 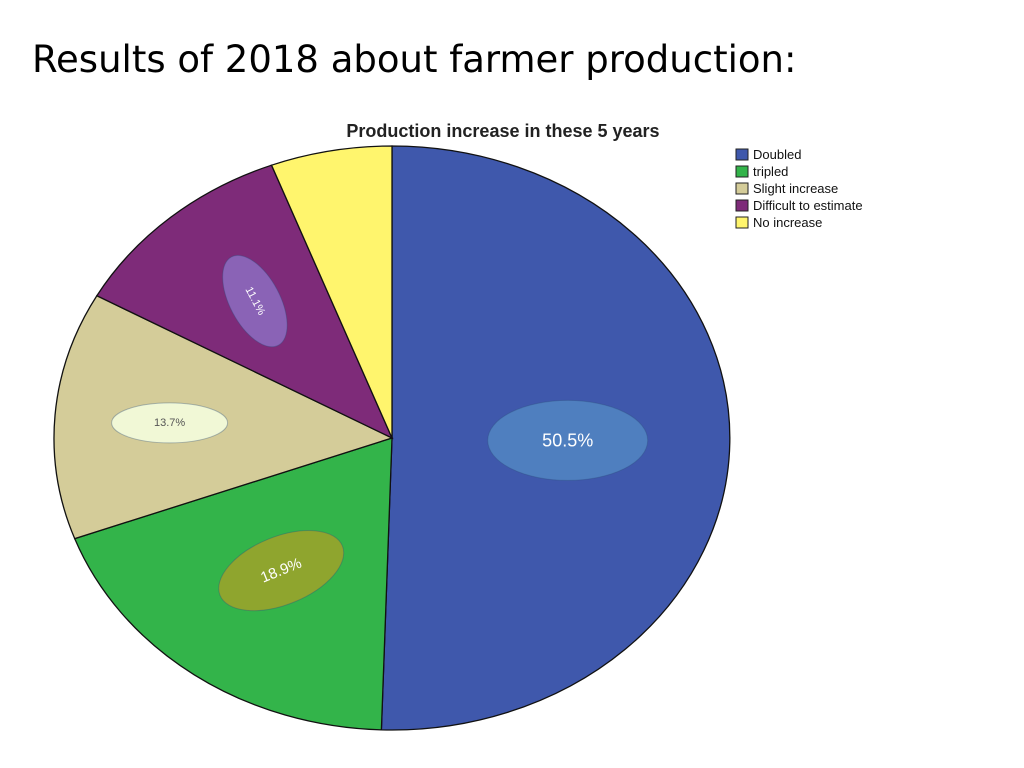 I want to click on data-label-text: 50.5%, so click(x=567, y=440).